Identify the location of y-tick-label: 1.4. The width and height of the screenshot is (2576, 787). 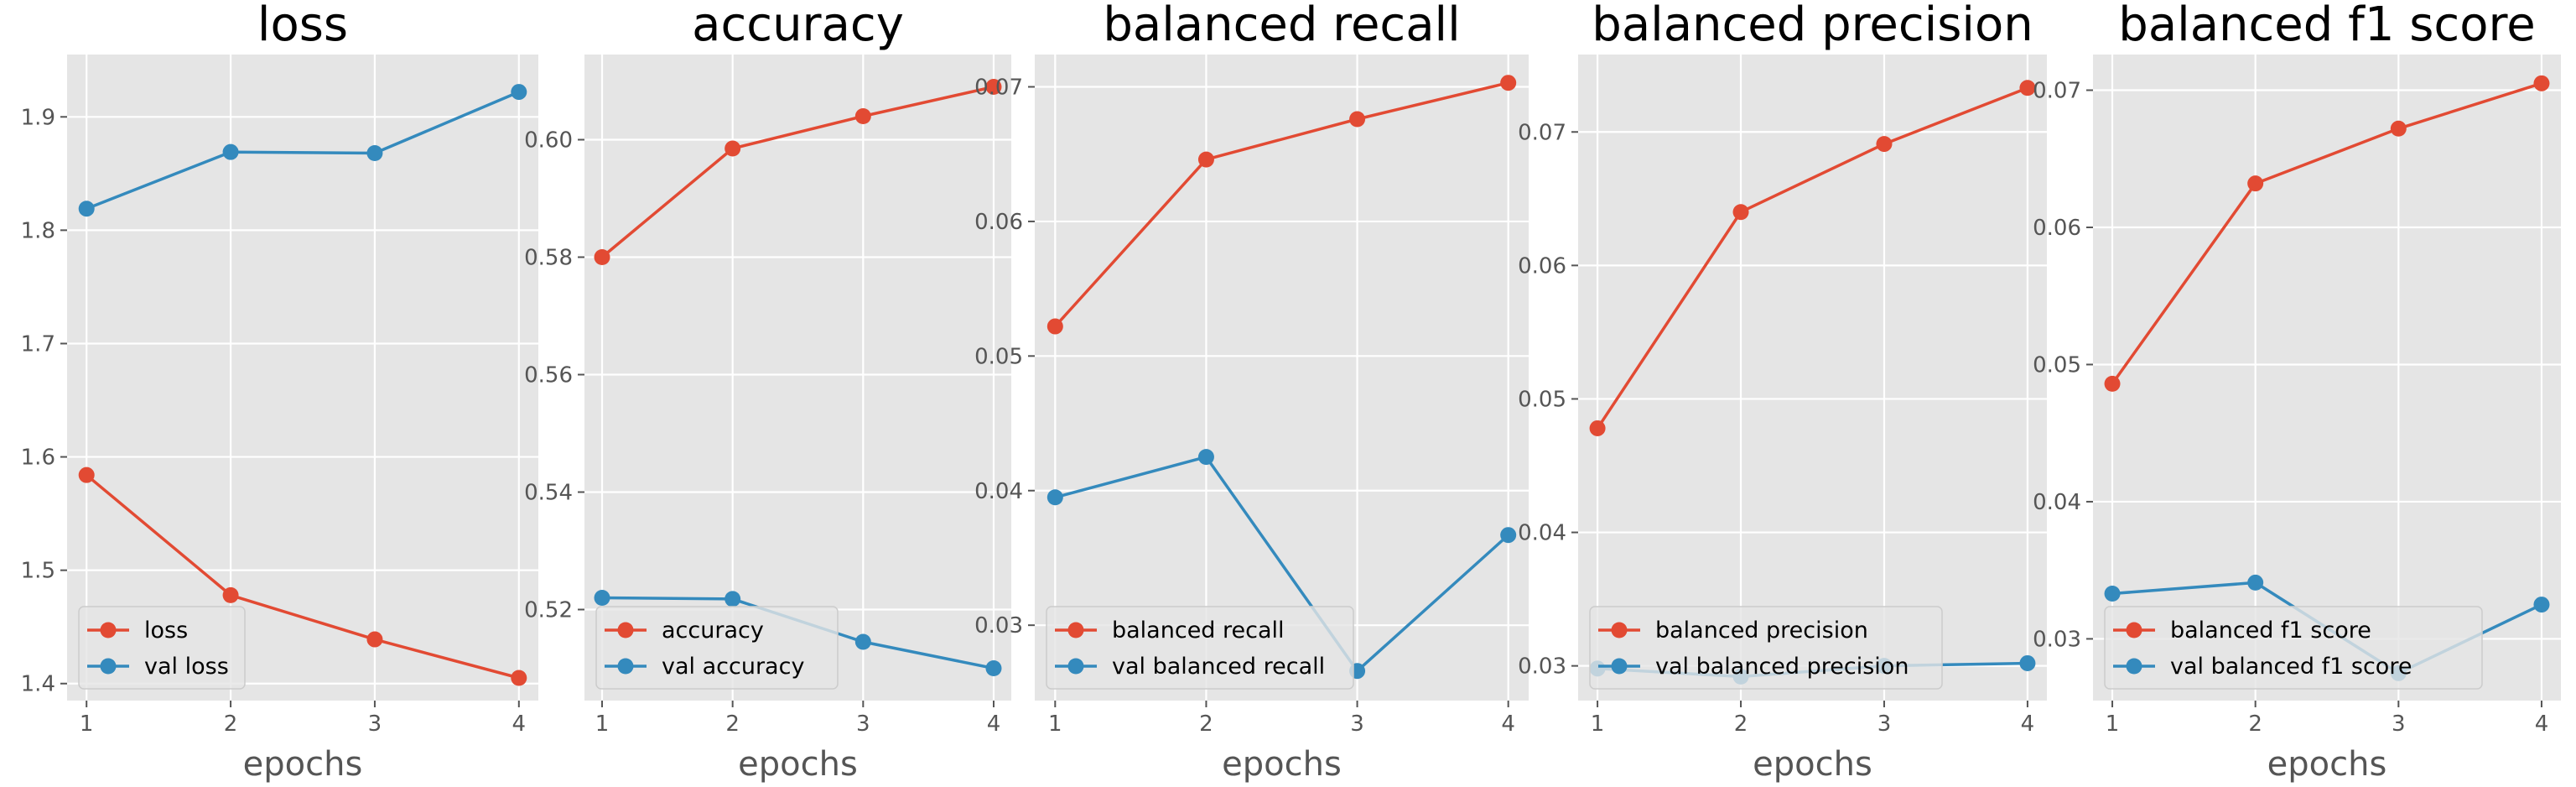
(38, 685).